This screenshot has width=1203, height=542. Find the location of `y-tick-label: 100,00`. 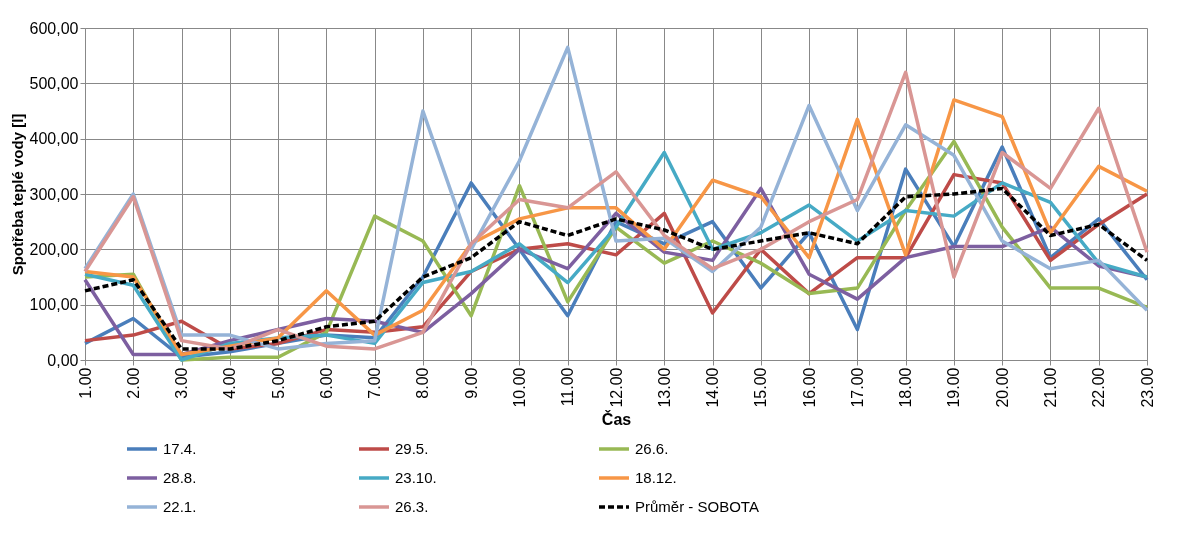

y-tick-label: 100,00 is located at coordinates (54, 305).